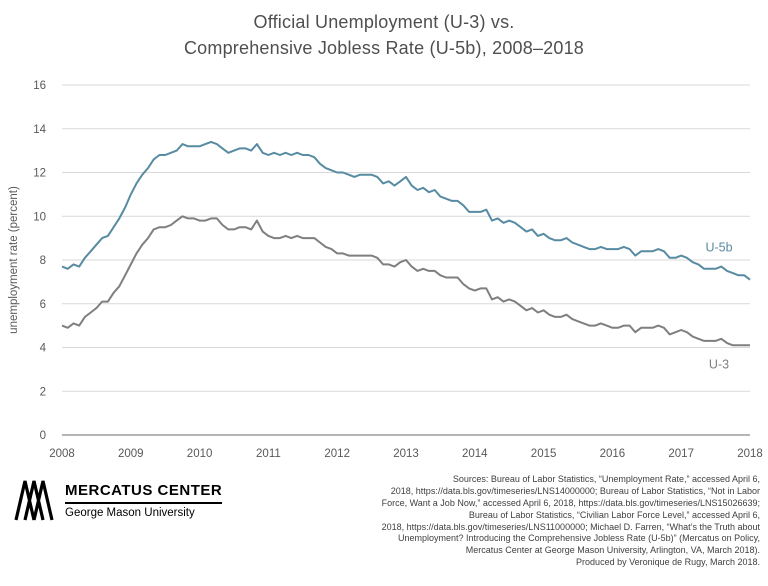 Image resolution: width=768 pixels, height=586 pixels. What do you see at coordinates (719, 364) in the screenshot?
I see `u-3-label: U-3` at bounding box center [719, 364].